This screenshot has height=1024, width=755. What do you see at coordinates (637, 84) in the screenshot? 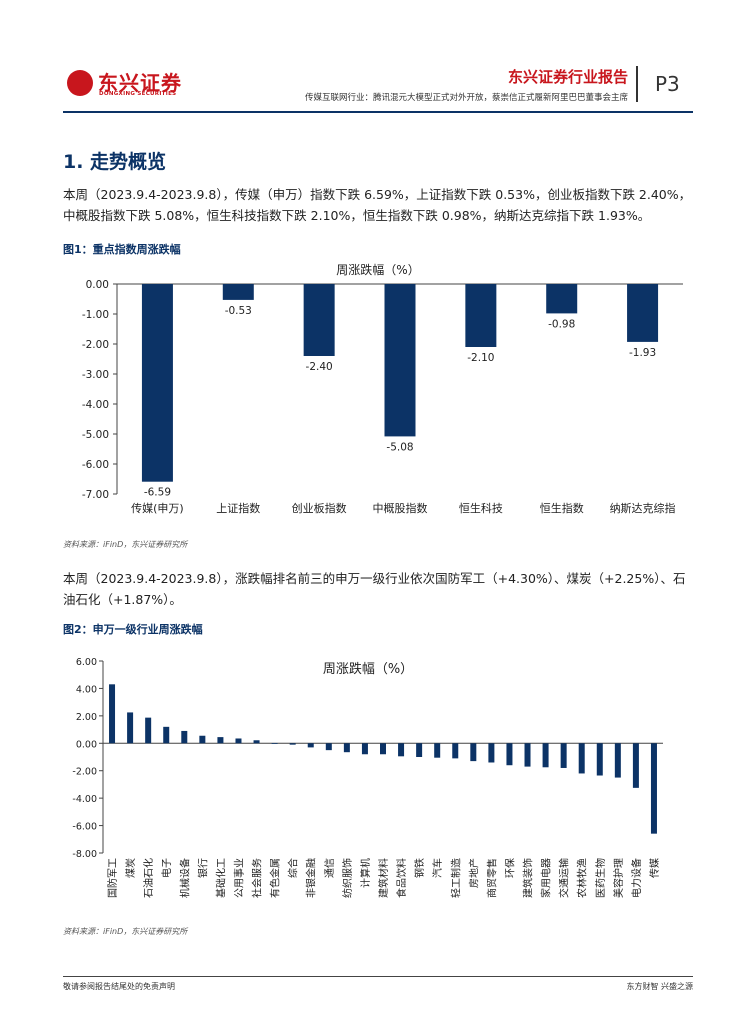
I see `header-divider` at bounding box center [637, 84].